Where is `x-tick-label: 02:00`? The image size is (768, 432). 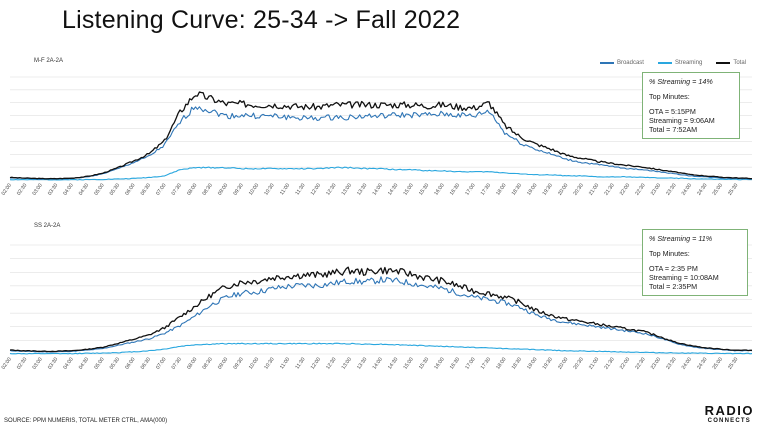 x-tick-label: 02:00 is located at coordinates (7, 364).